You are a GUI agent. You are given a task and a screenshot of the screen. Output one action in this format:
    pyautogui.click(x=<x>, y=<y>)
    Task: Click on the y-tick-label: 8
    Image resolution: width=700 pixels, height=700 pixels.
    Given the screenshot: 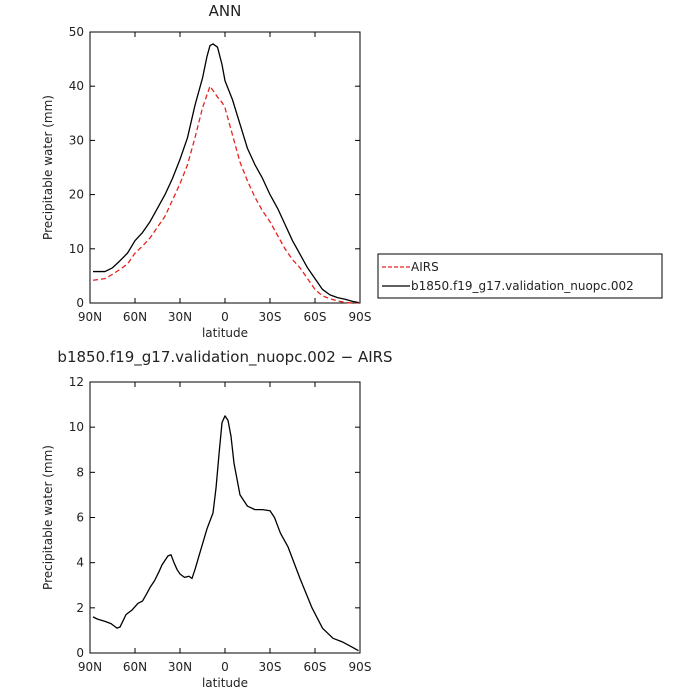 What is the action you would take?
    pyautogui.click(x=80, y=472)
    